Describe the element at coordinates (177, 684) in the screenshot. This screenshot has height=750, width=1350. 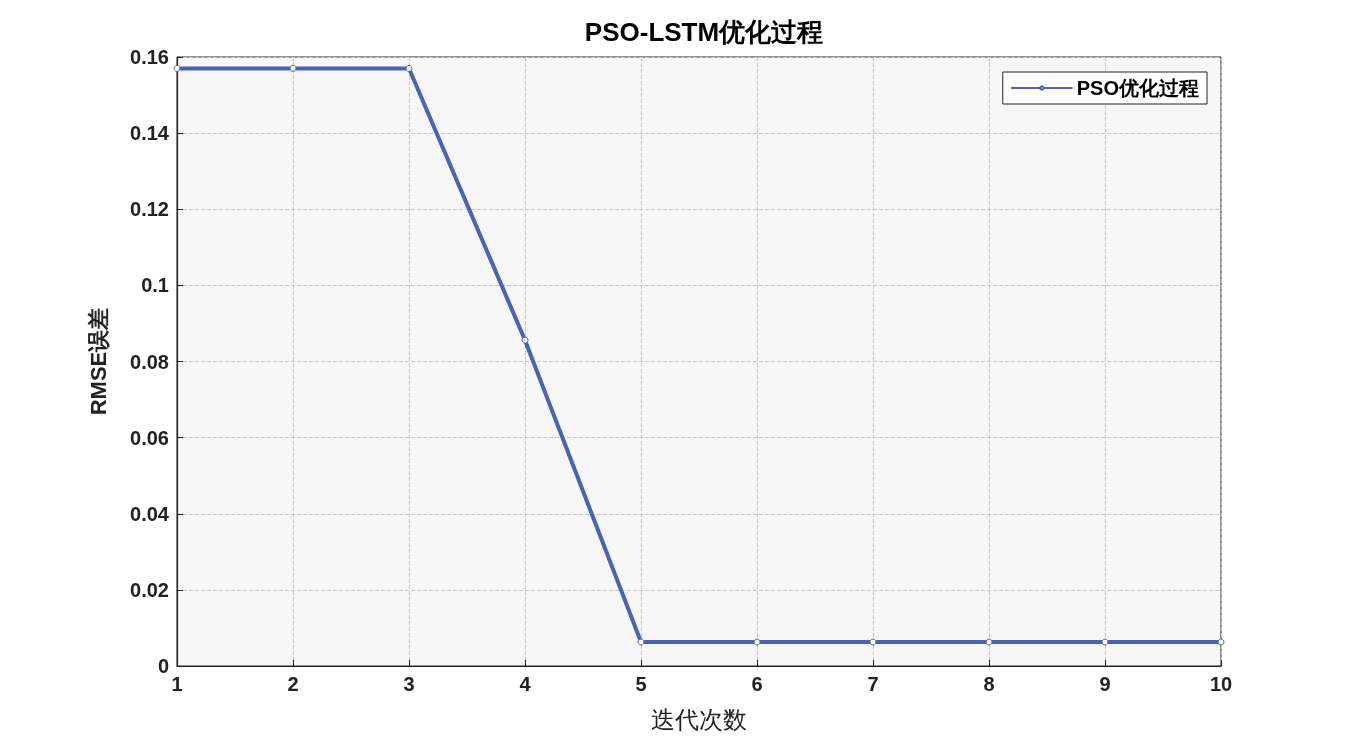
I see `x-tick-label: 1` at that location.